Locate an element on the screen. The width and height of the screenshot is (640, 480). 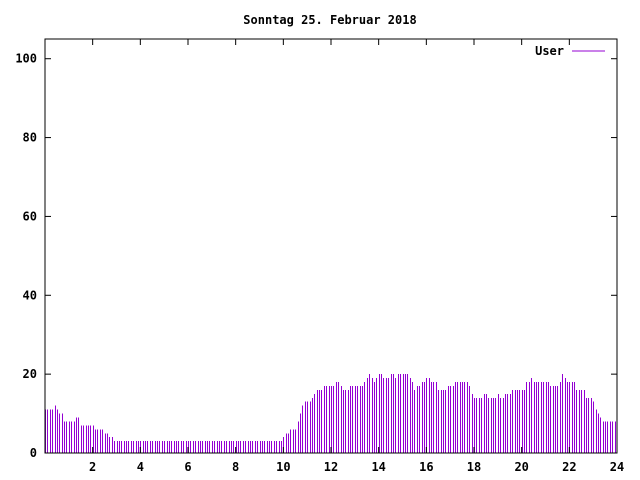
x-tick-label: 10 is located at coordinates (283, 467).